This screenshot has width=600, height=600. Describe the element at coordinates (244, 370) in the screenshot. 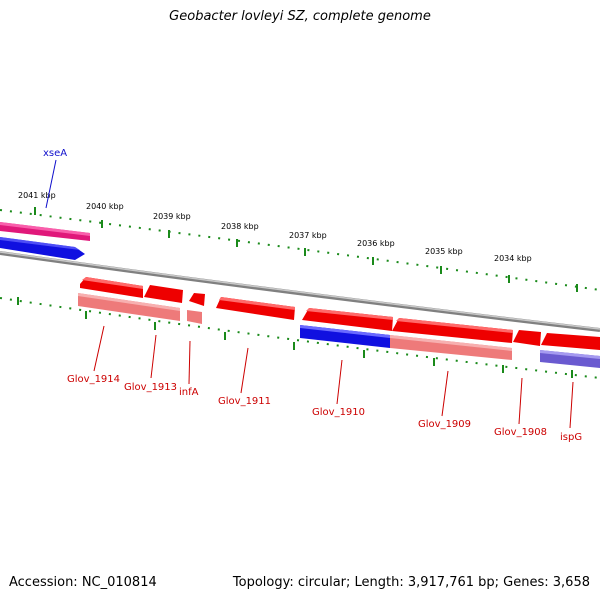

I see `leader-glov1911` at that location.